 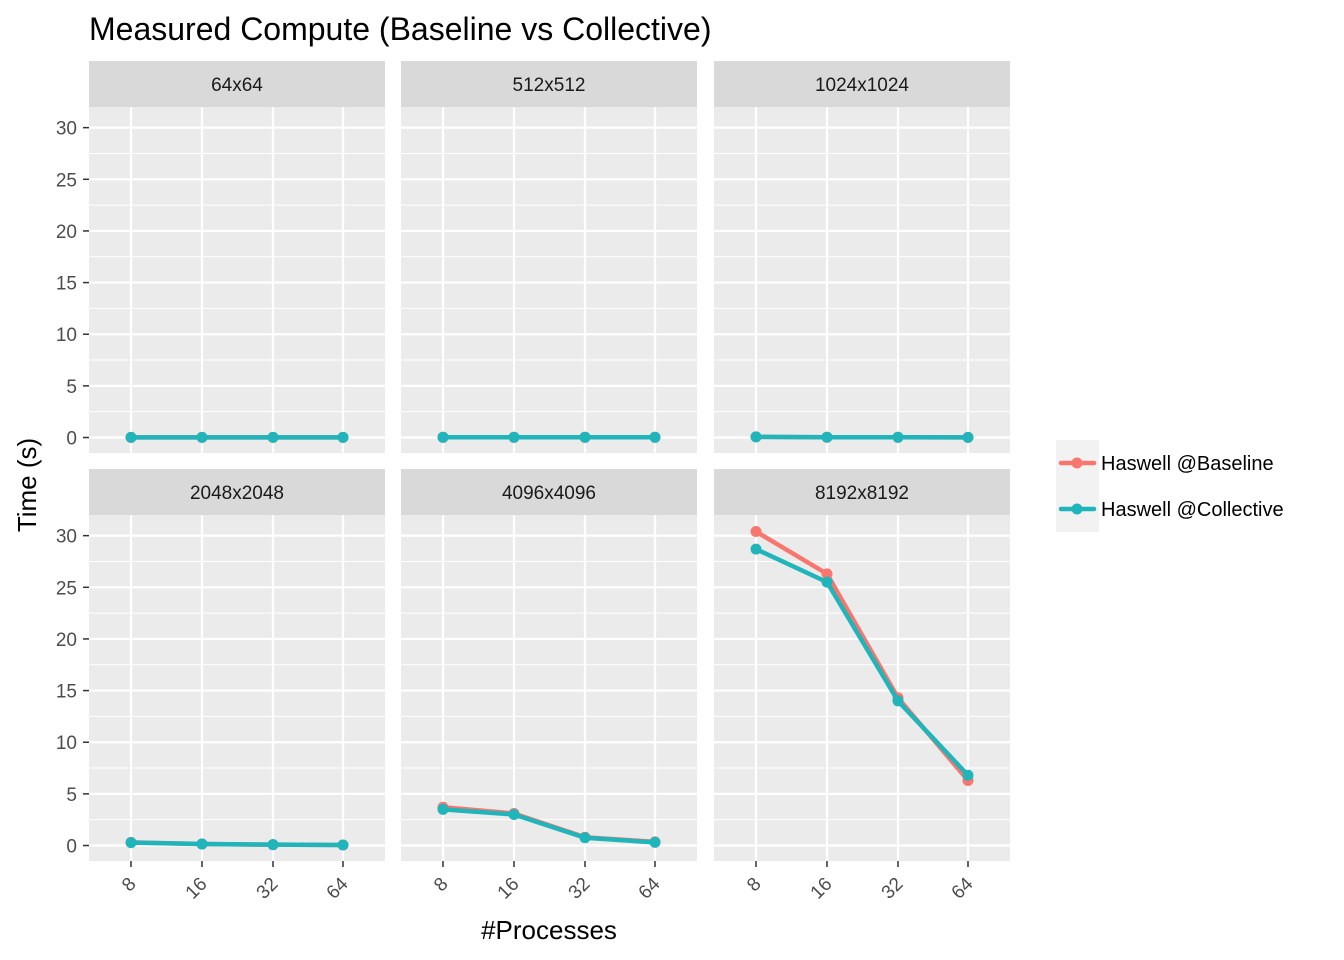 I want to click on facet-panel-8192x8192: 8192x8192 8 16 32 64, so click(x=862, y=686).